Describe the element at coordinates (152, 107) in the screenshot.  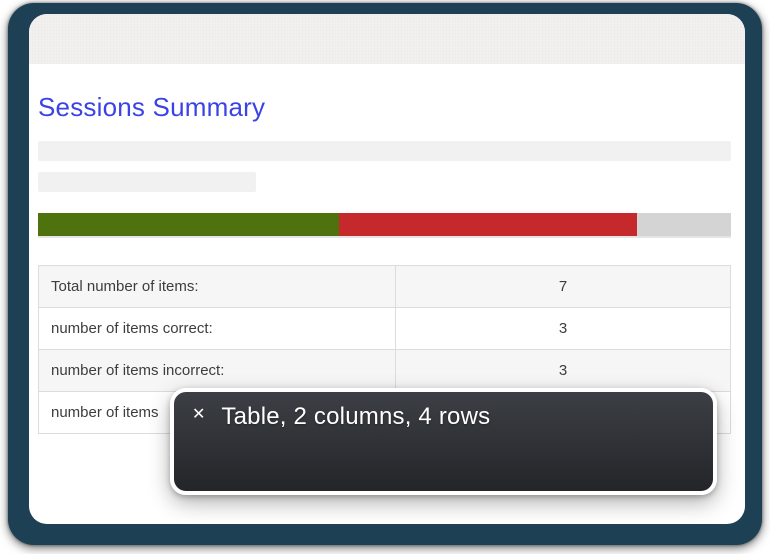
I see `page-title: Sessions Summary` at that location.